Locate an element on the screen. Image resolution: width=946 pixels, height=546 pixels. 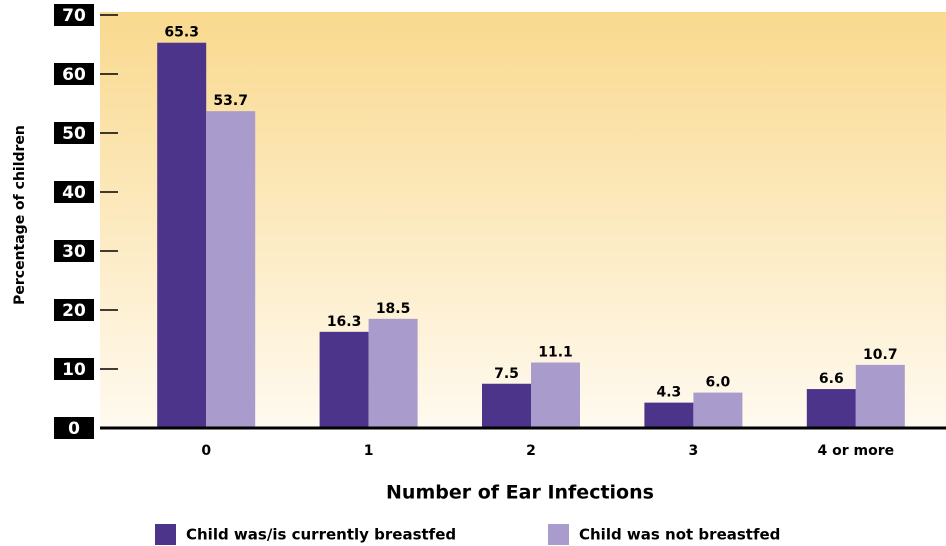
y-tick-label: 60 is located at coordinates (74, 75).